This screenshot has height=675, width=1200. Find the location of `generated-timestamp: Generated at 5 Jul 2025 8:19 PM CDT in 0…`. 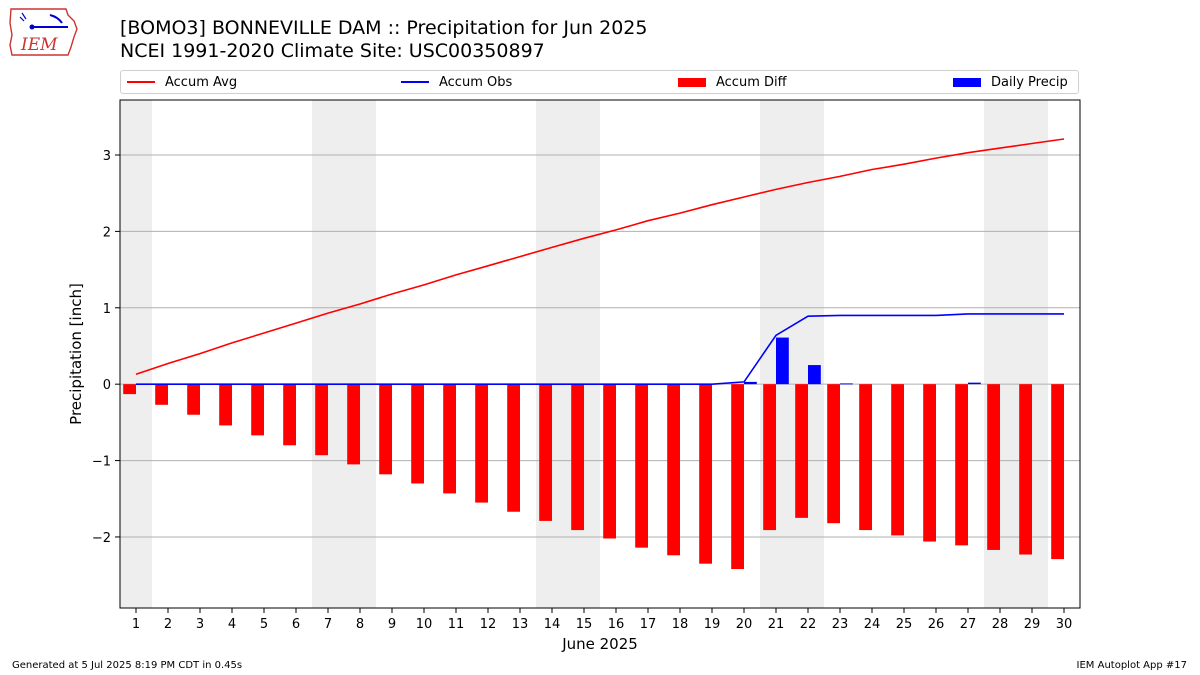

generated-timestamp: Generated at 5 Jul 2025 8:19 PM CDT in 0… is located at coordinates (127, 665).